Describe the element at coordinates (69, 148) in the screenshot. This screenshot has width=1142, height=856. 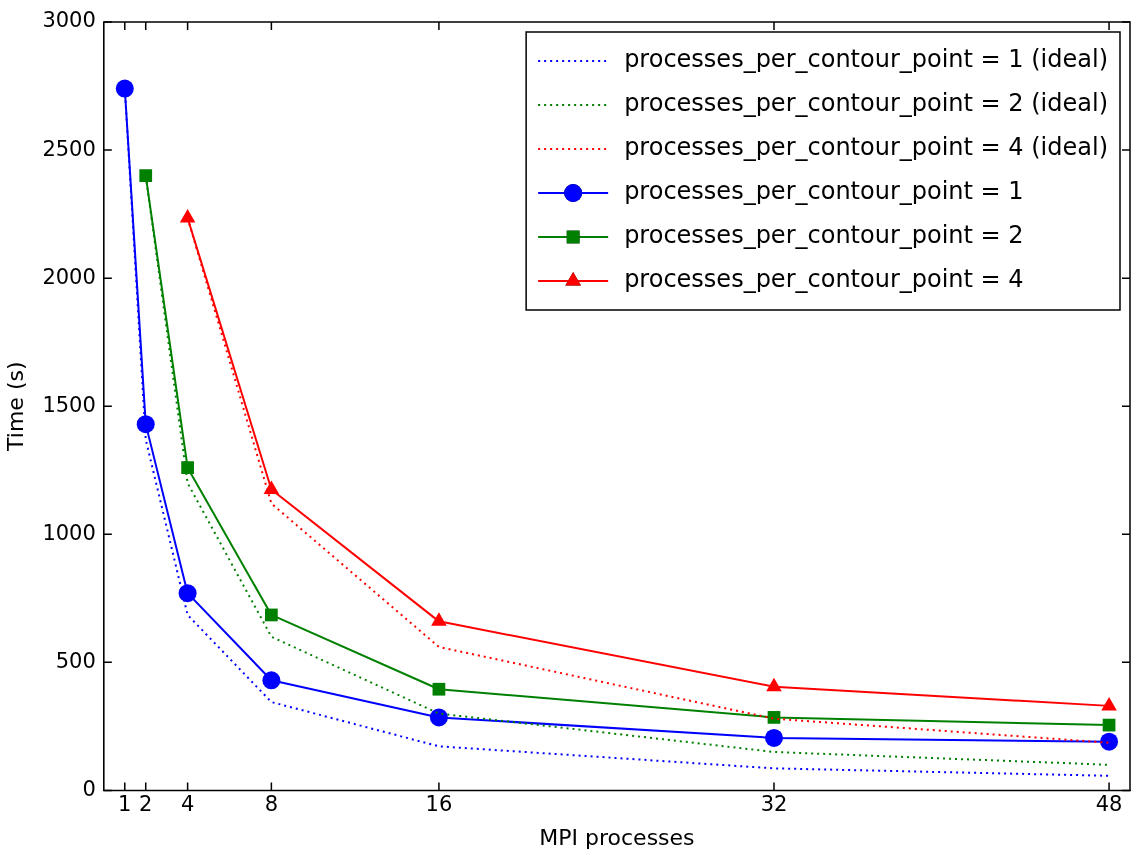
I see `y-tick-label: 2500` at that location.